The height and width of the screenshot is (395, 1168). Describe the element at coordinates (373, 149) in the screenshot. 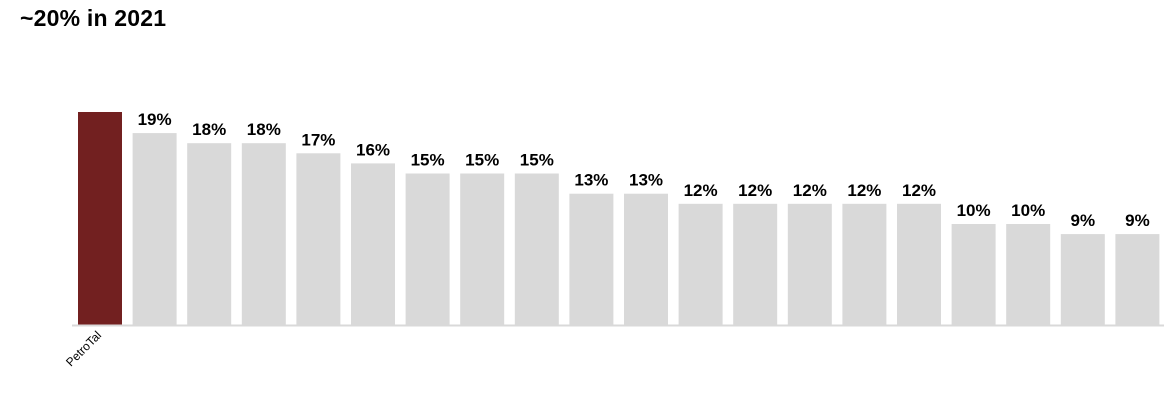

I see `data-label: 16%` at that location.